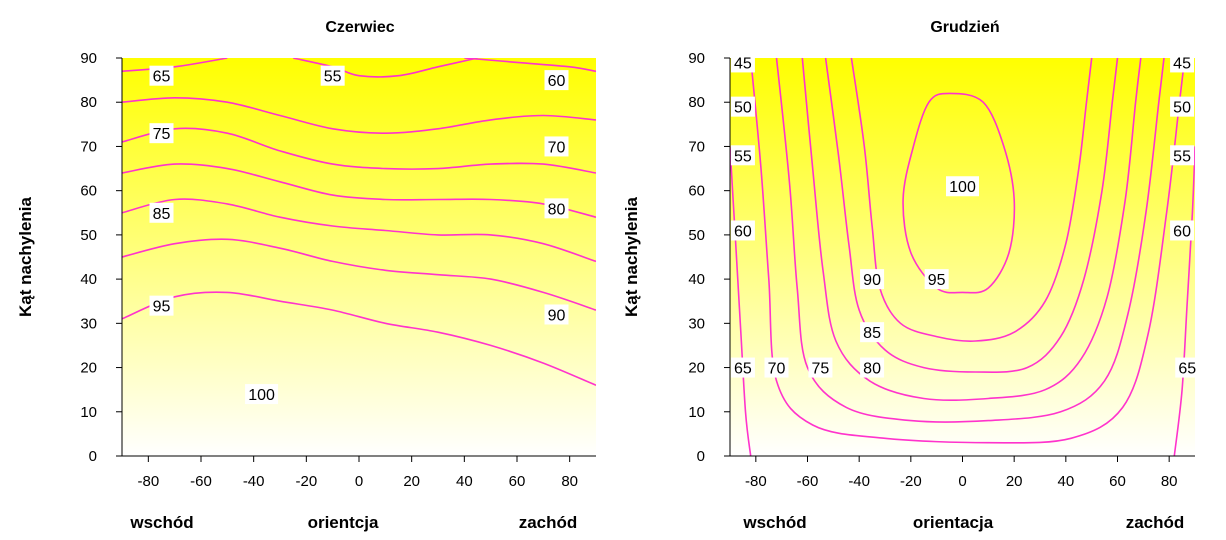 The width and height of the screenshot is (1226, 540). What do you see at coordinates (88, 368) in the screenshot?
I see `y-tick-label: 20` at bounding box center [88, 368].